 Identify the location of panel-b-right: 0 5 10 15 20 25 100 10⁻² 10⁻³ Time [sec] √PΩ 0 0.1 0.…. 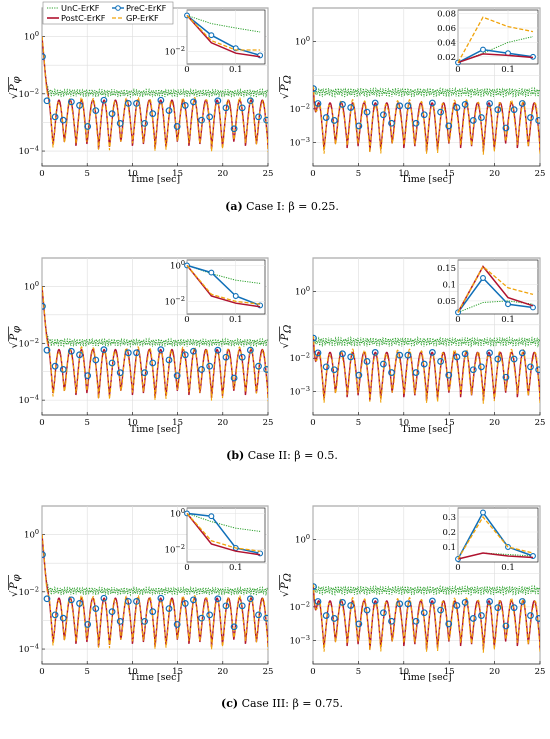
(412, 346).